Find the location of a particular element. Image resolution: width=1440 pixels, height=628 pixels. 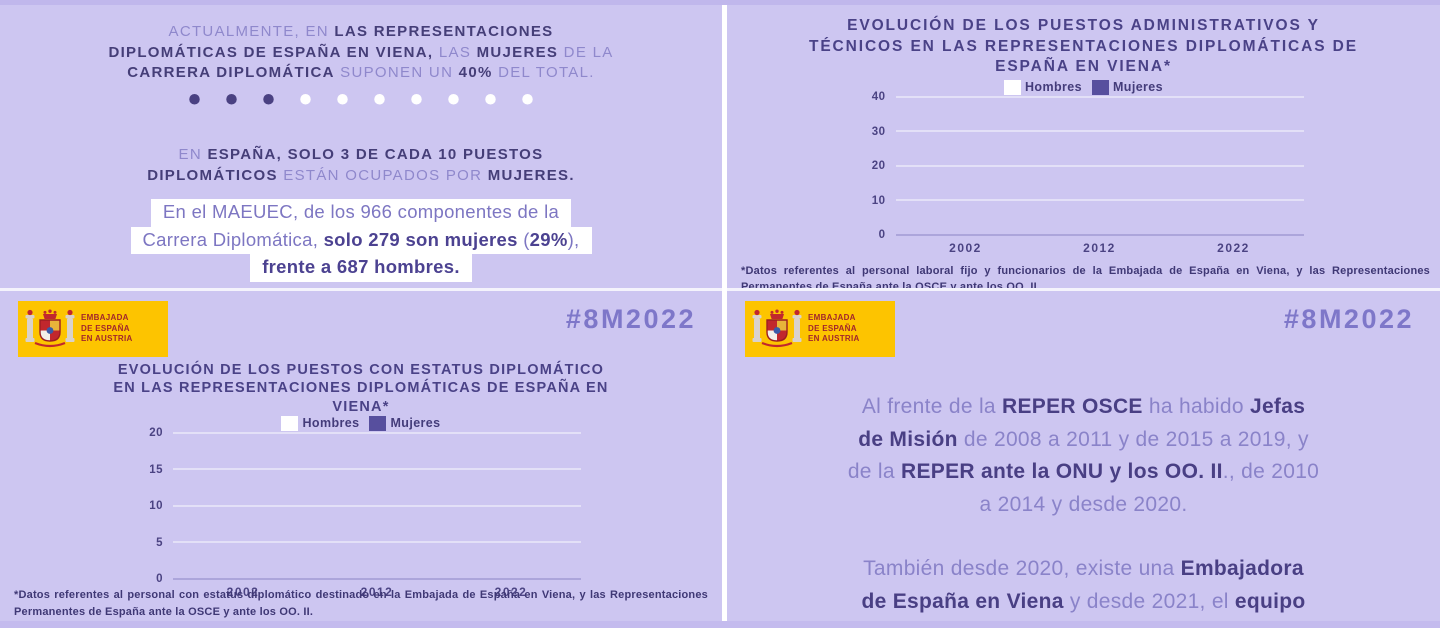

text-segment: de 2008 a 2011 y de 2015 a 2019, y is located at coordinates (1133, 439).